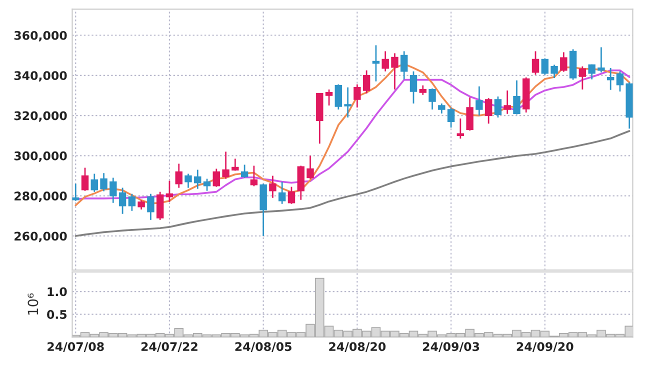 This screenshot has width=645, height=366. What do you see at coordinates (357, 347) in the screenshot?
I see `x-tick-label: 24/08/20` at bounding box center [357, 347].